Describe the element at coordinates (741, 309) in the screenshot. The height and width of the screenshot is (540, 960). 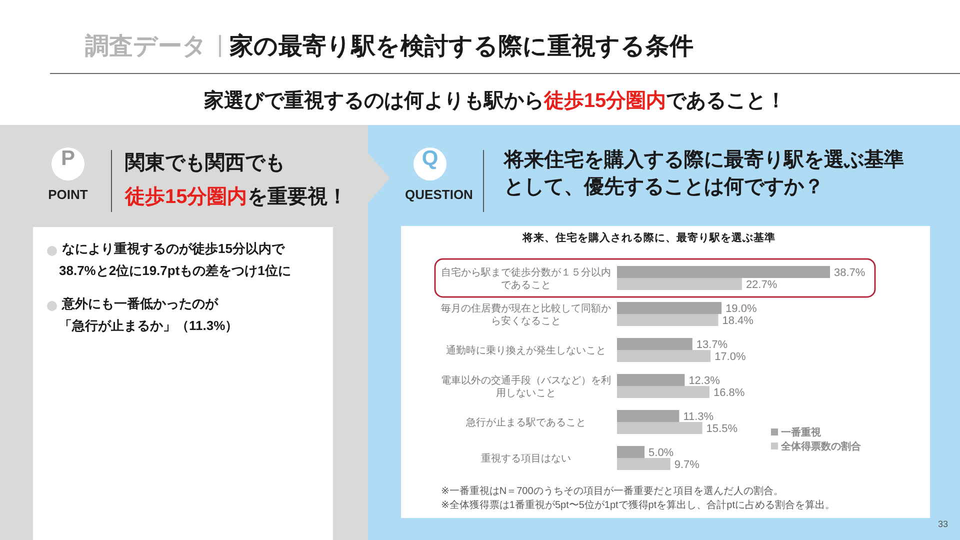
I see `data-label: 19.0%` at that location.